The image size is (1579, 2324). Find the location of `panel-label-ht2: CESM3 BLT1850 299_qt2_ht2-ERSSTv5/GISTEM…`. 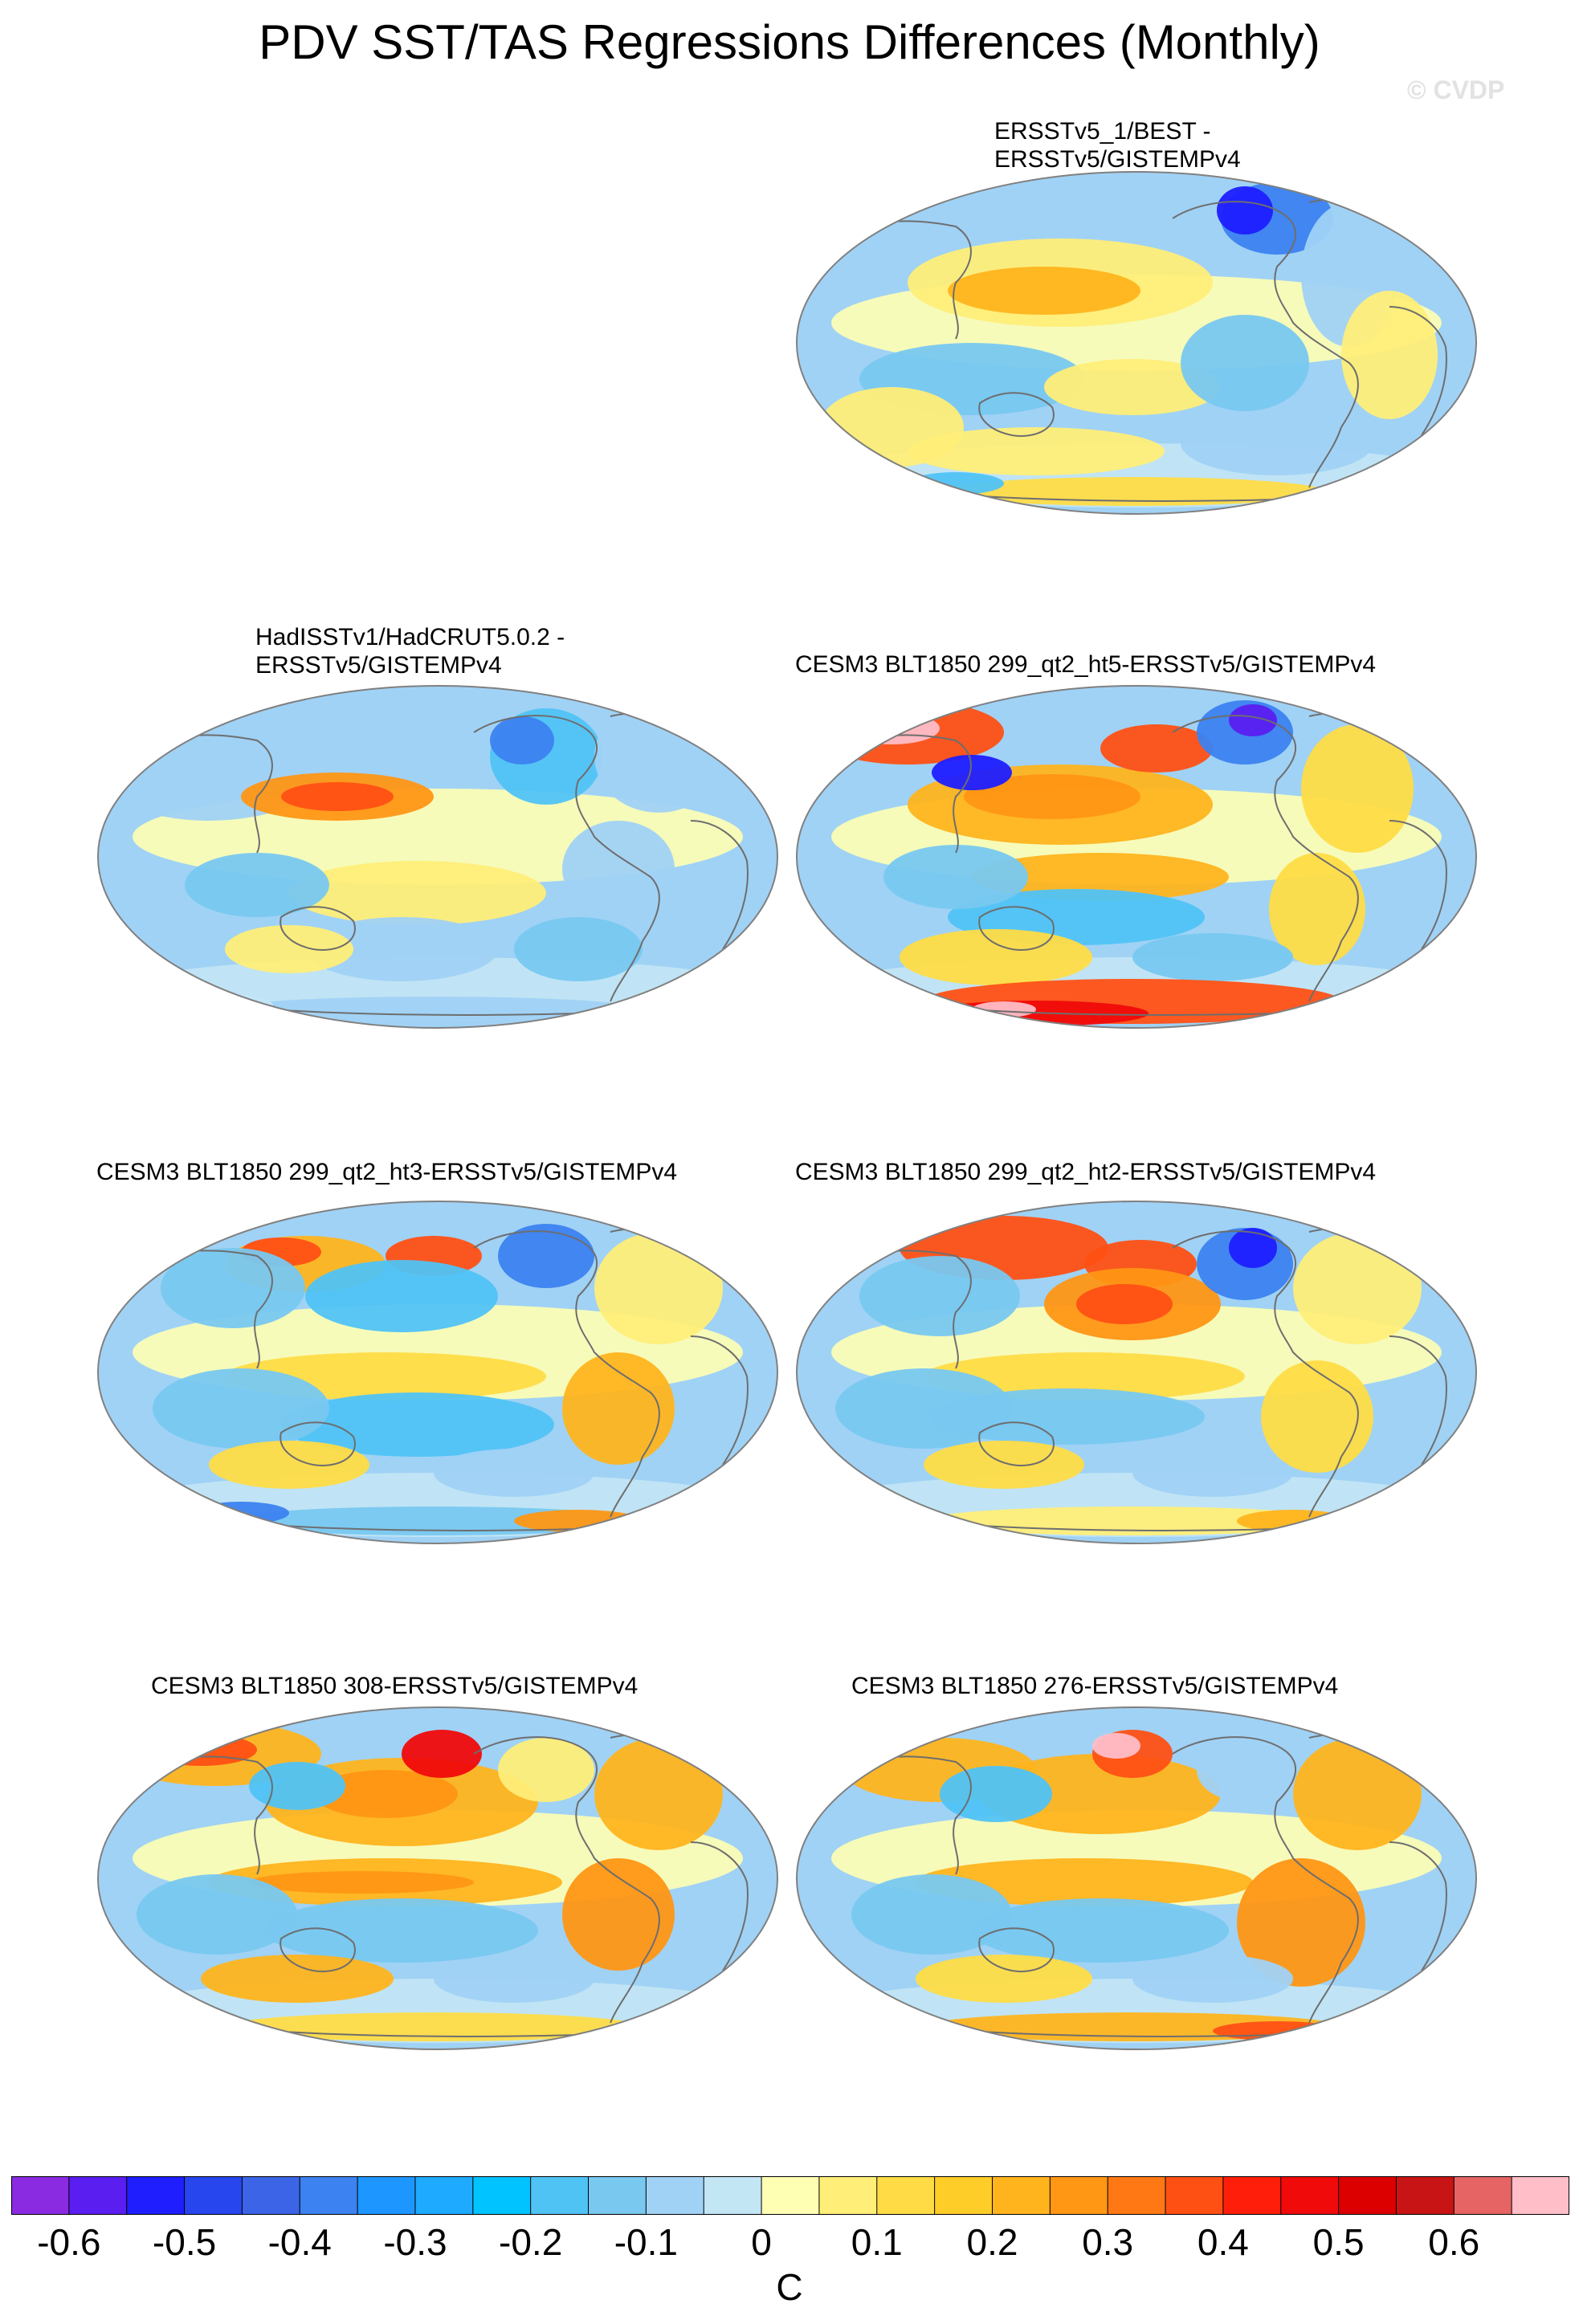

panel-label-ht2: CESM3 BLT1850 299_qt2_ht2-ERSSTv5/GISTEM… is located at coordinates (1086, 1172).